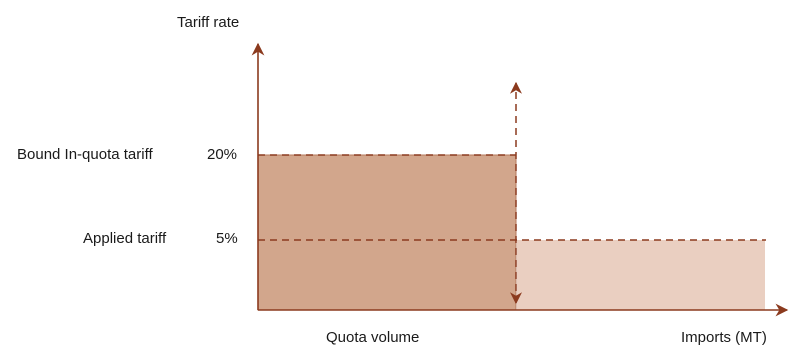 The width and height of the screenshot is (792, 349). What do you see at coordinates (373, 337) in the screenshot?
I see `quota-volume-label: Quota volume` at bounding box center [373, 337].